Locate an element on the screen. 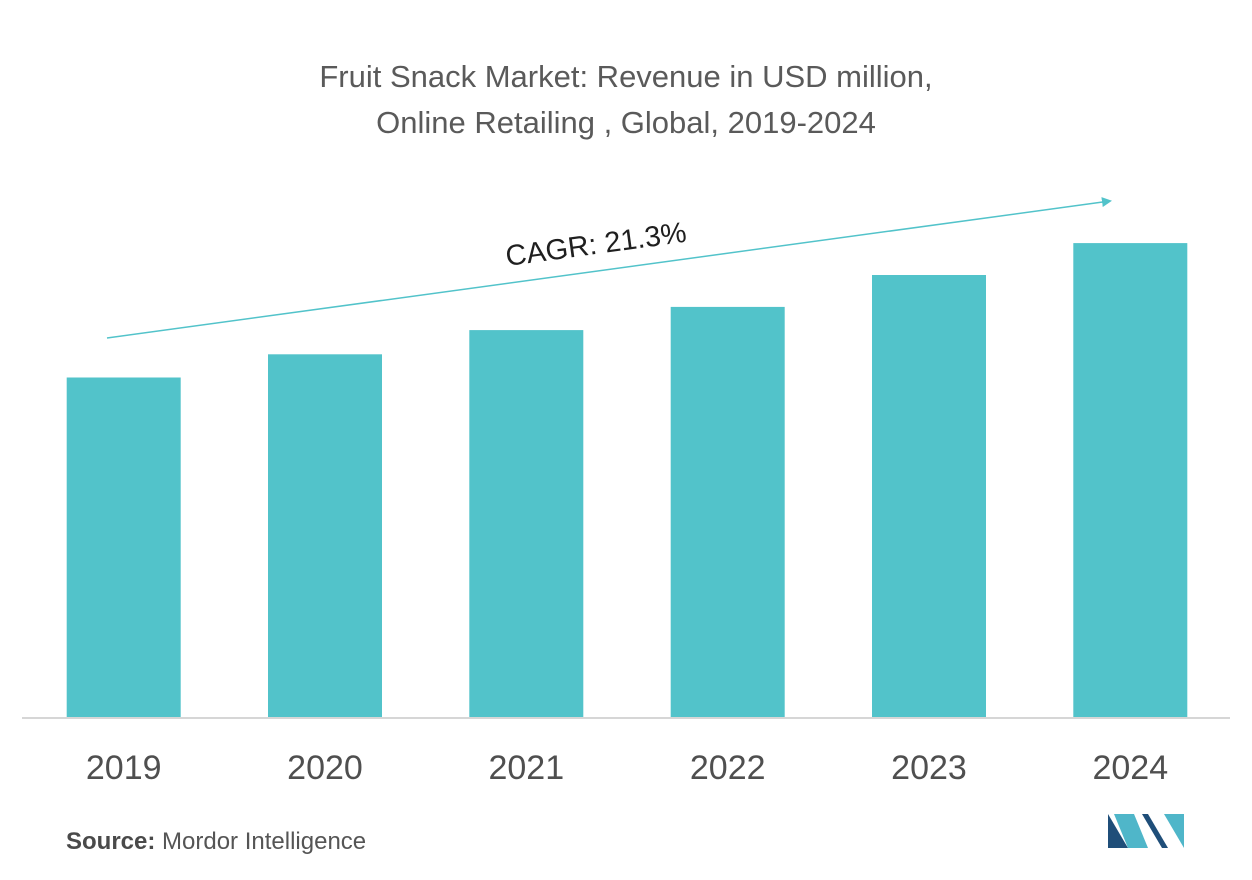 This screenshot has width=1252, height=880. bar-2019 is located at coordinates (123, 547).